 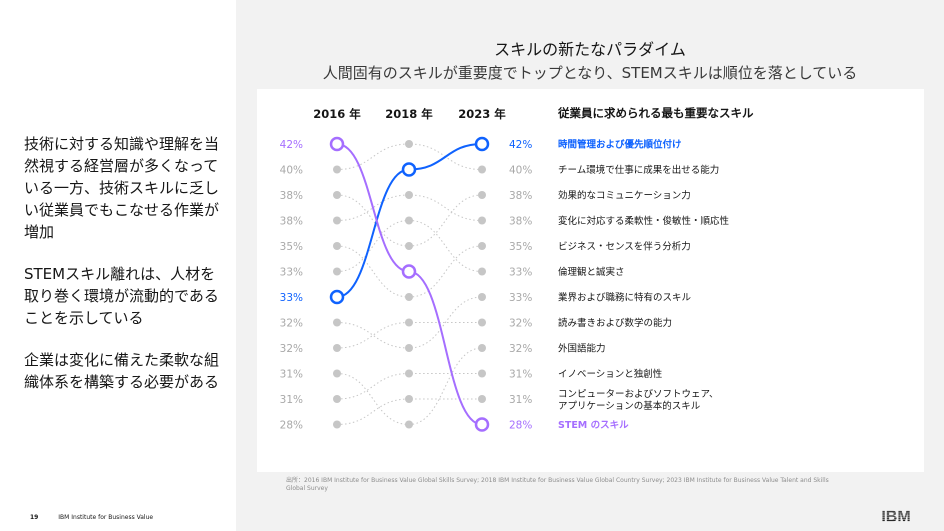 I want to click on footer-brand: IBM Institute for Business Value, so click(x=106, y=517).